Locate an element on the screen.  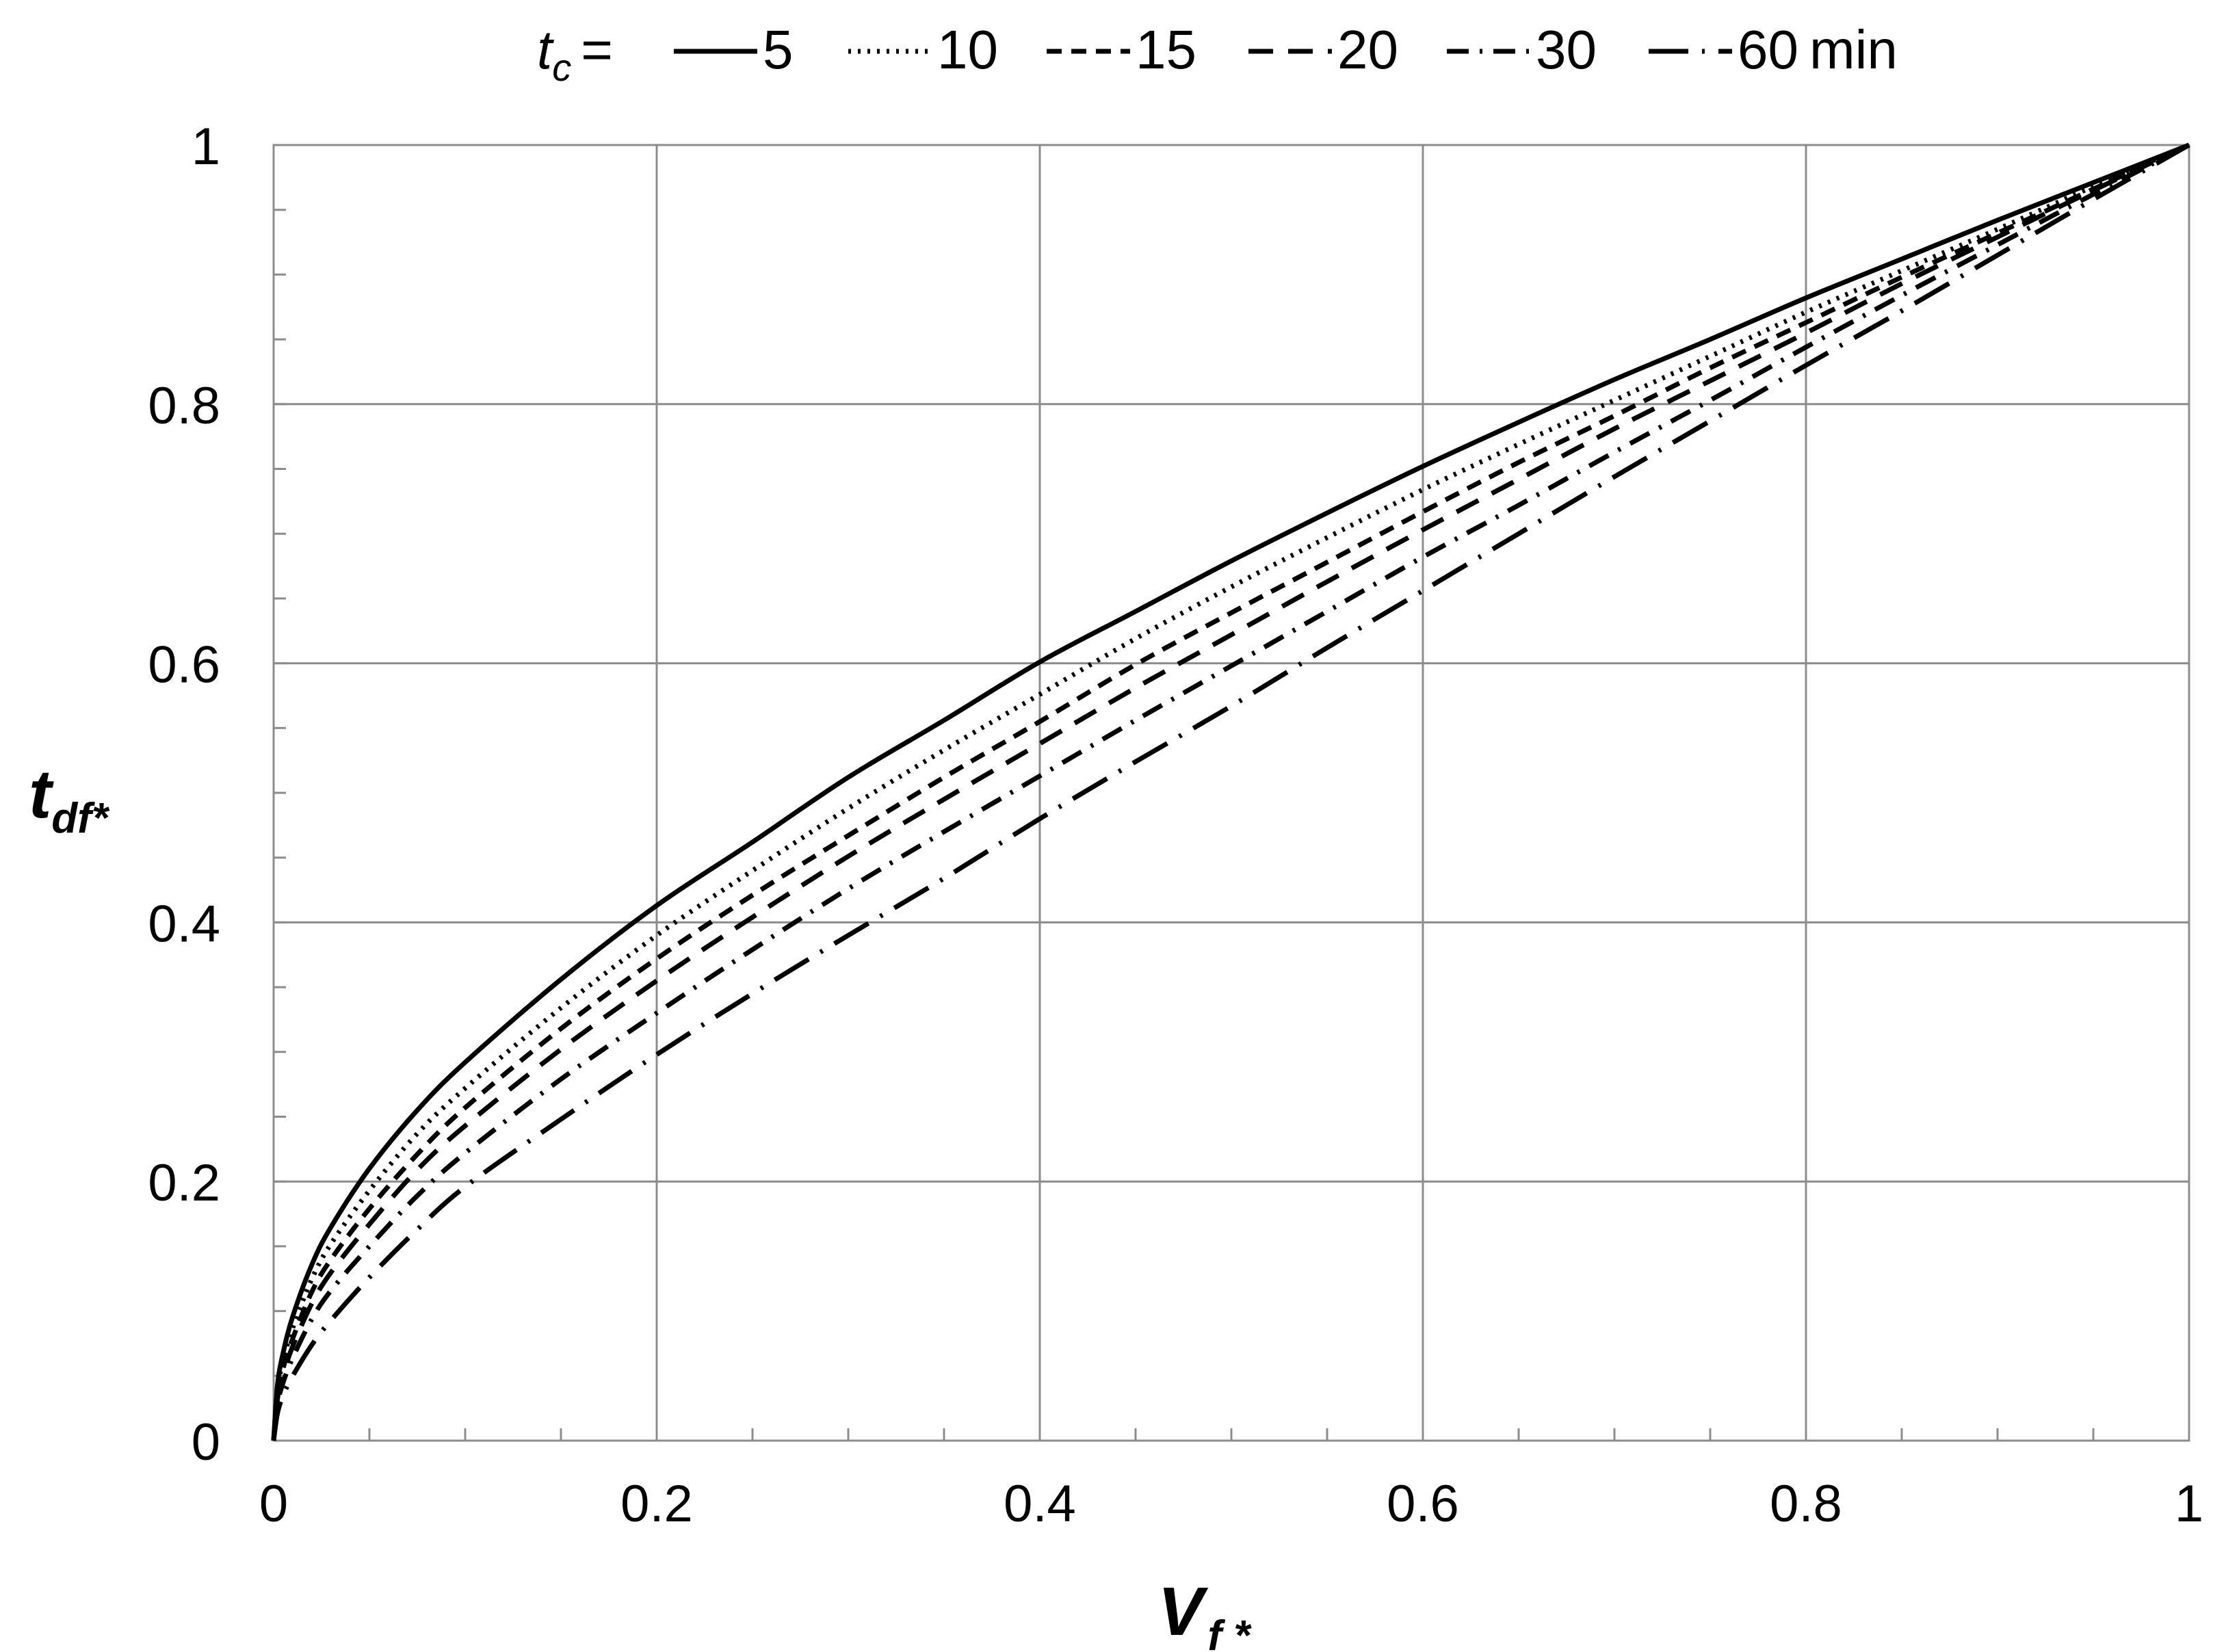
y-tick-label: 0.2 is located at coordinates (184, 1183).